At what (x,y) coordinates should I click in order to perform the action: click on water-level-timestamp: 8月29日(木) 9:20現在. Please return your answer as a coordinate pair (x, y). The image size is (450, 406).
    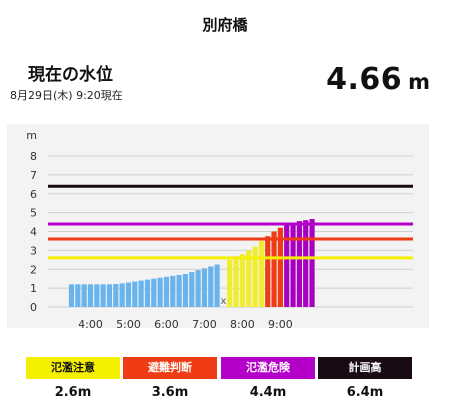
    Looking at the image, I should click on (66, 95).